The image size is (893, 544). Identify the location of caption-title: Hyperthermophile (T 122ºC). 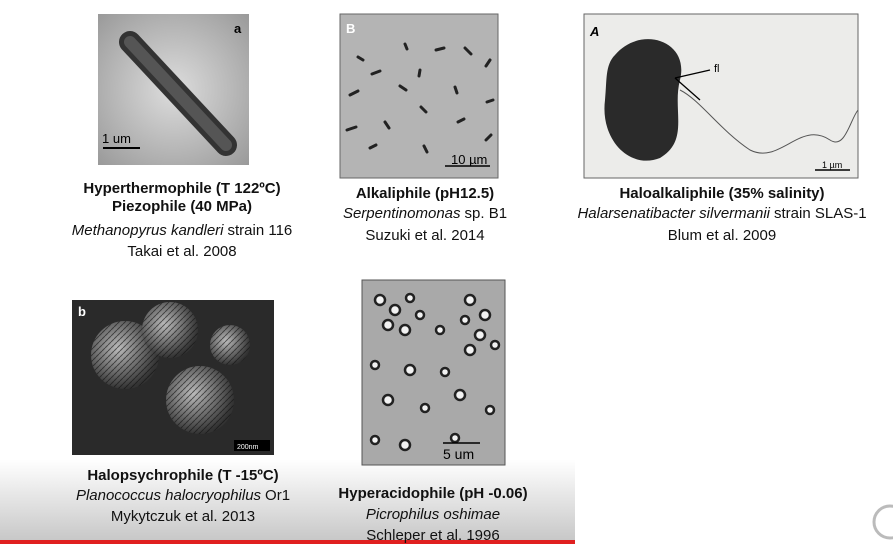
(181, 188).